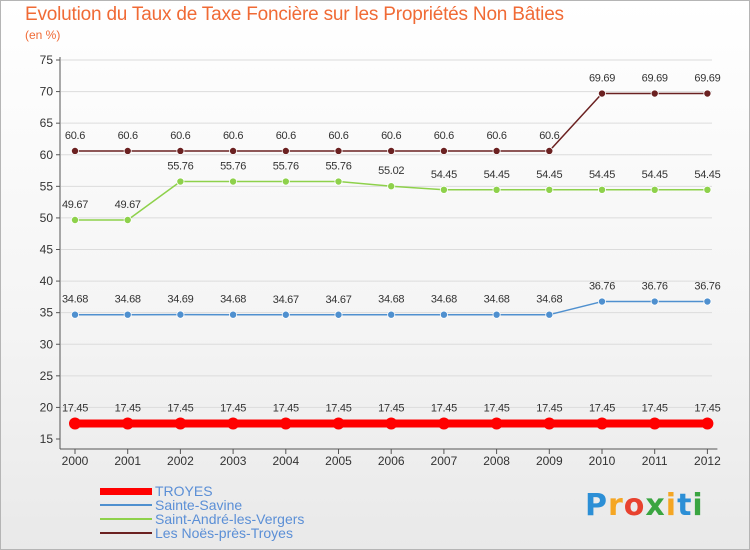 This screenshot has height=550, width=750. Describe the element at coordinates (634, 505) in the screenshot. I see `logo-letter: o` at that location.